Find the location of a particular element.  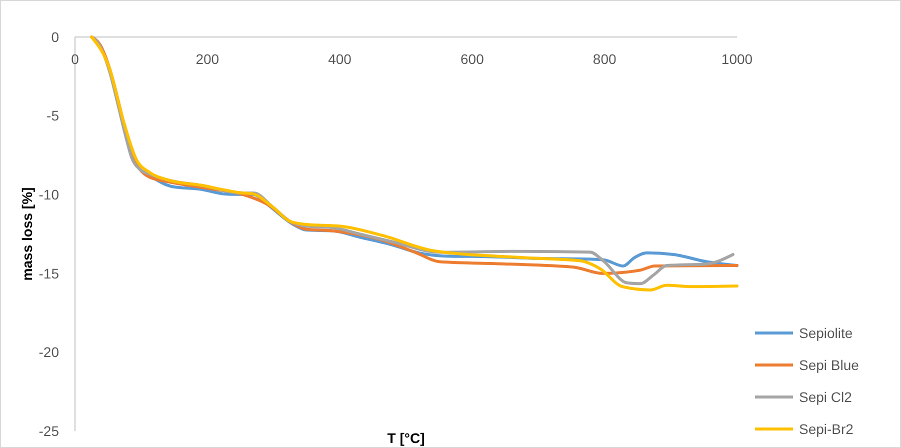

legend-label: Sepiolite is located at coordinates (826, 332).